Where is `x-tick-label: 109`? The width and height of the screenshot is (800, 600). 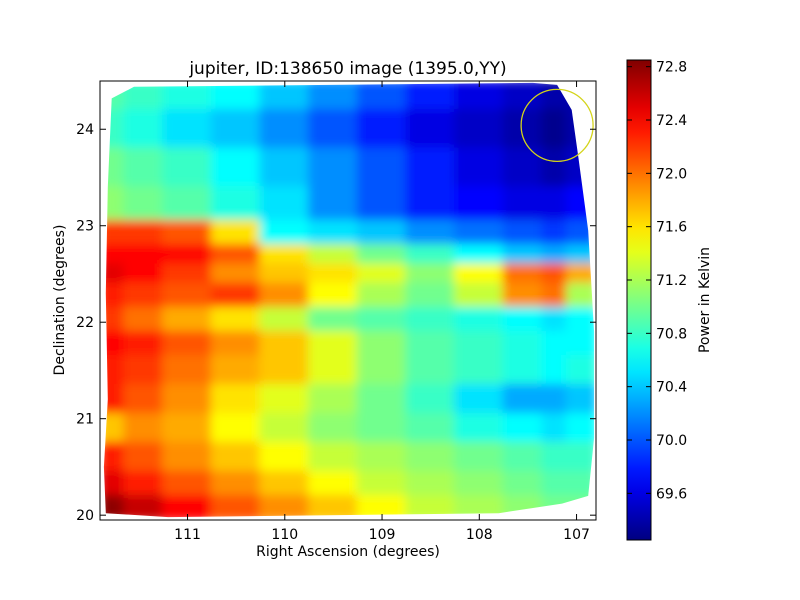
x-tick-label: 109 is located at coordinates (382, 535).